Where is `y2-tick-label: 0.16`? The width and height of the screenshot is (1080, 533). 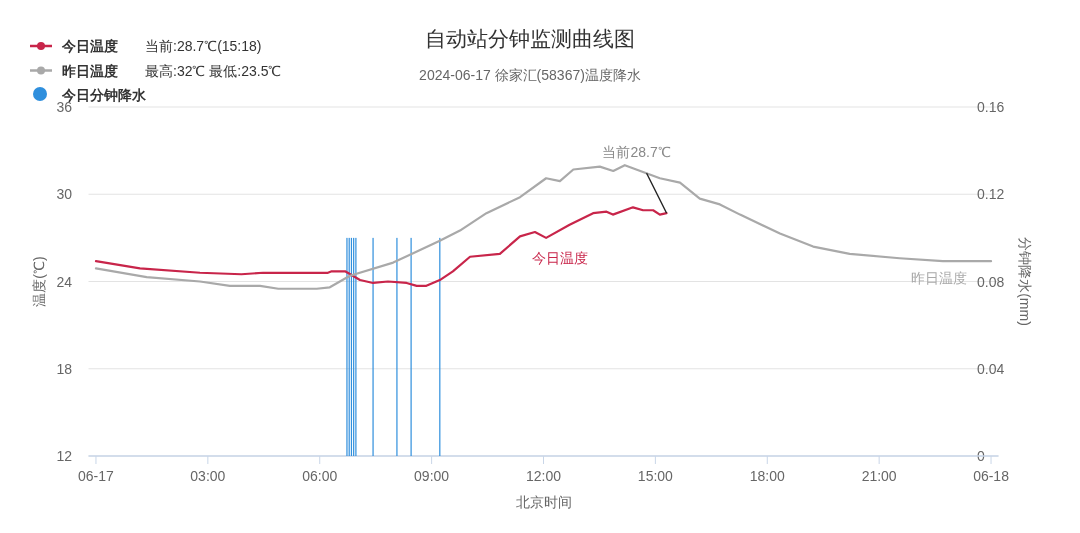 y2-tick-label: 0.16 is located at coordinates (991, 107).